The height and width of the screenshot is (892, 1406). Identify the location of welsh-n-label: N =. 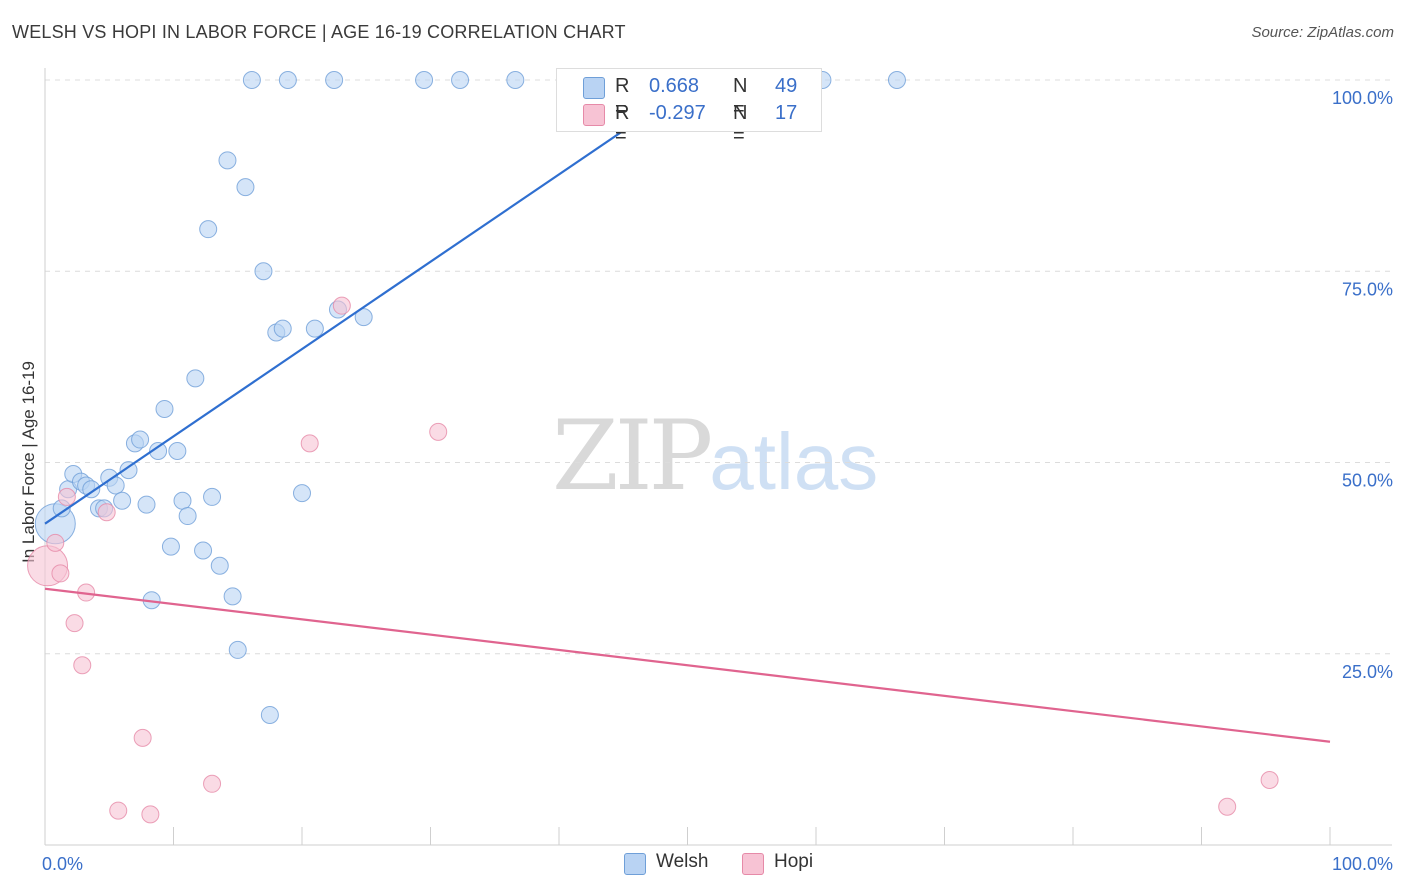
(740, 97).